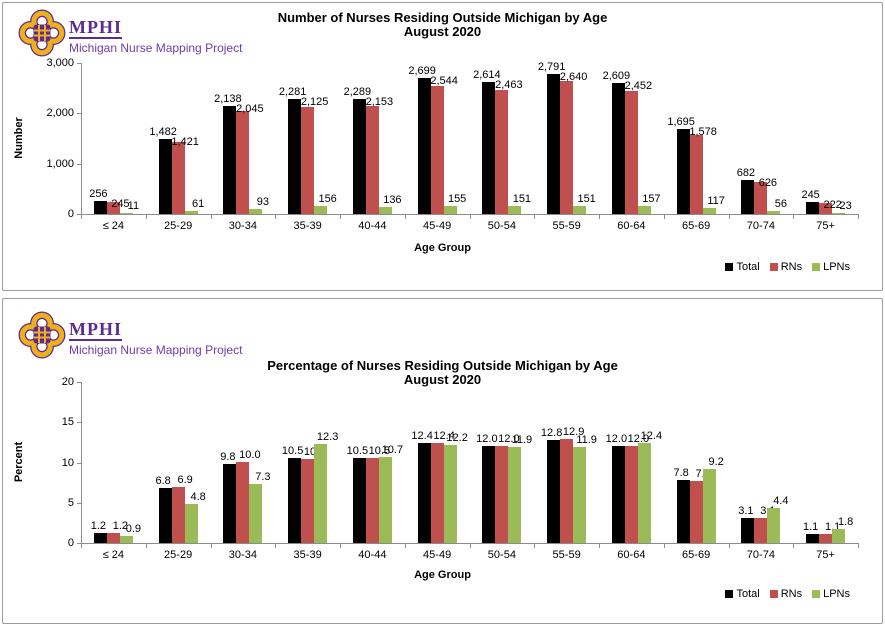 The height and width of the screenshot is (624, 885). Describe the element at coordinates (566, 555) in the screenshot. I see `category-label: 55-59` at that location.